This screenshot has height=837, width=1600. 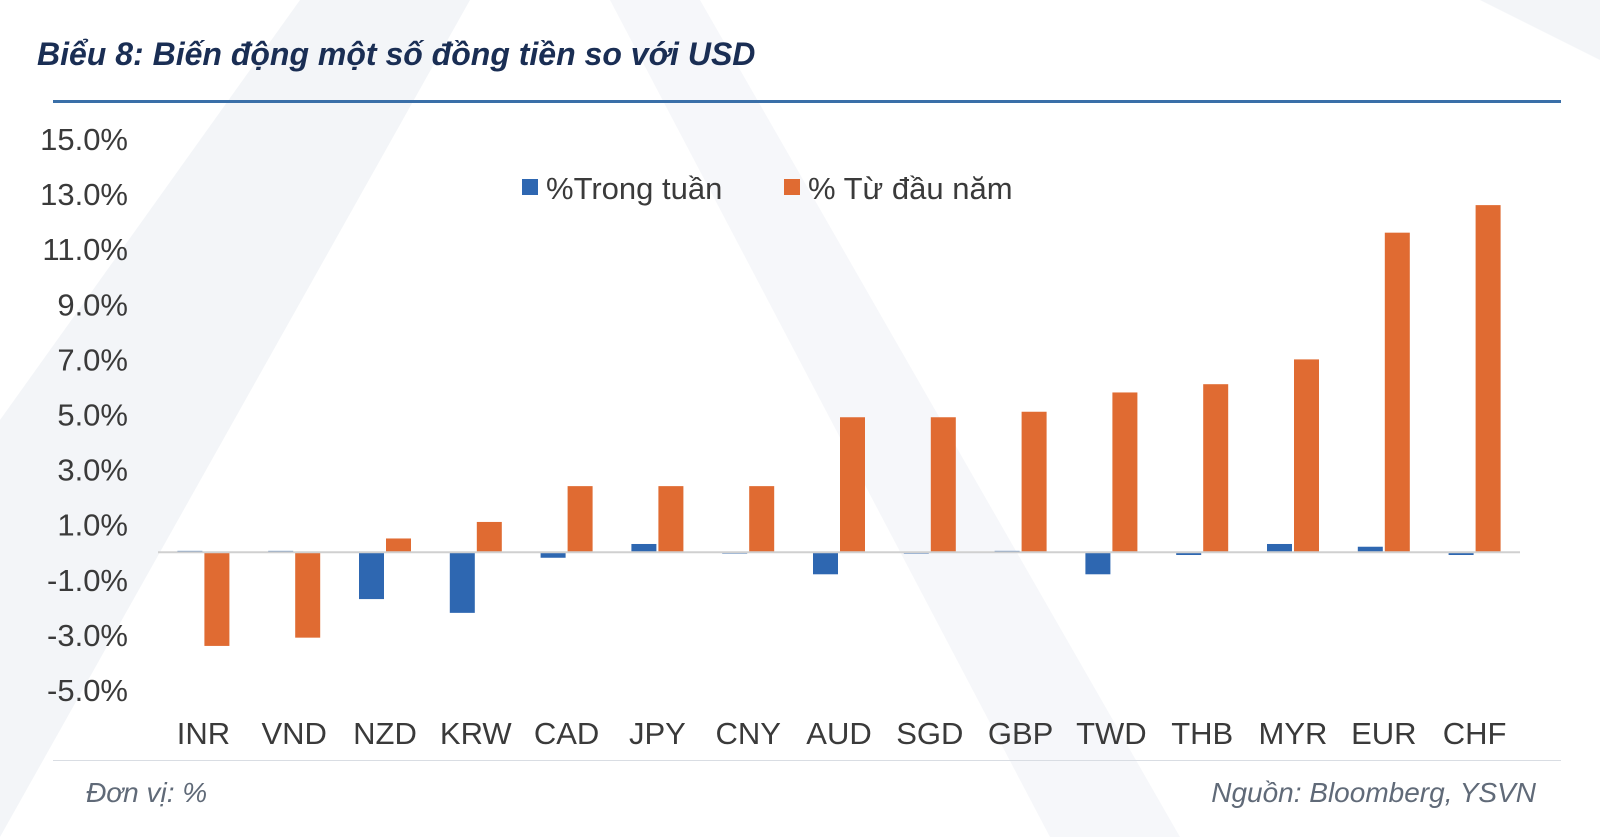 I want to click on bar-ytd-cny, so click(x=762, y=519).